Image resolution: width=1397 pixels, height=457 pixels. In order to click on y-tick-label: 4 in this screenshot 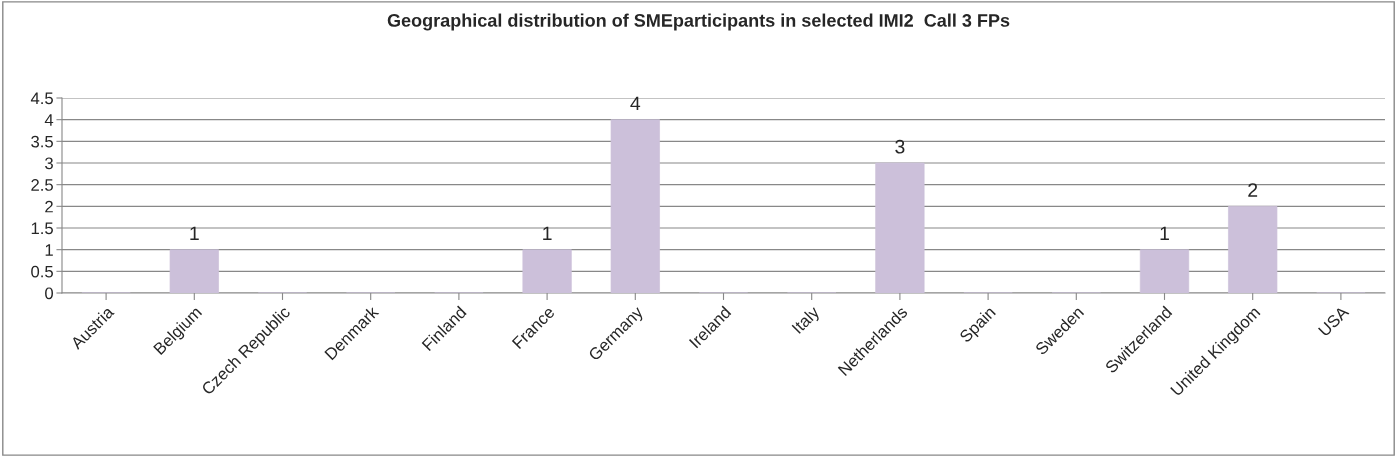, I will do `click(49, 120)`.